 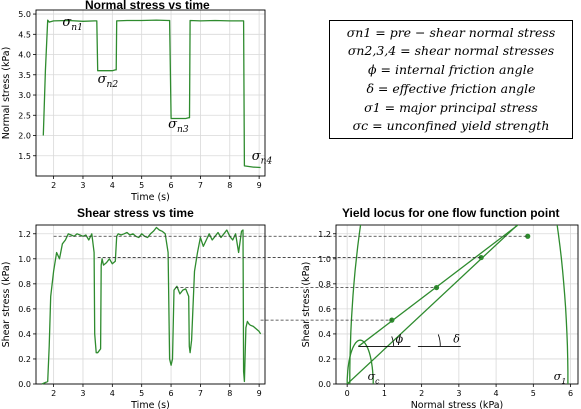 I want to click on shear-y-axis-label: Shear stress (kPa), so click(x=6, y=305).